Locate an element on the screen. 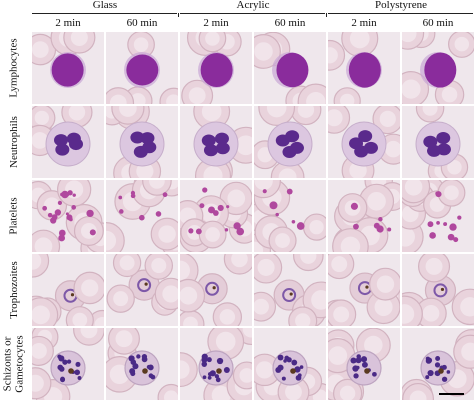 This screenshot has width=474, height=401. column-label-acrylic-60min: 60 min is located at coordinates (290, 23).